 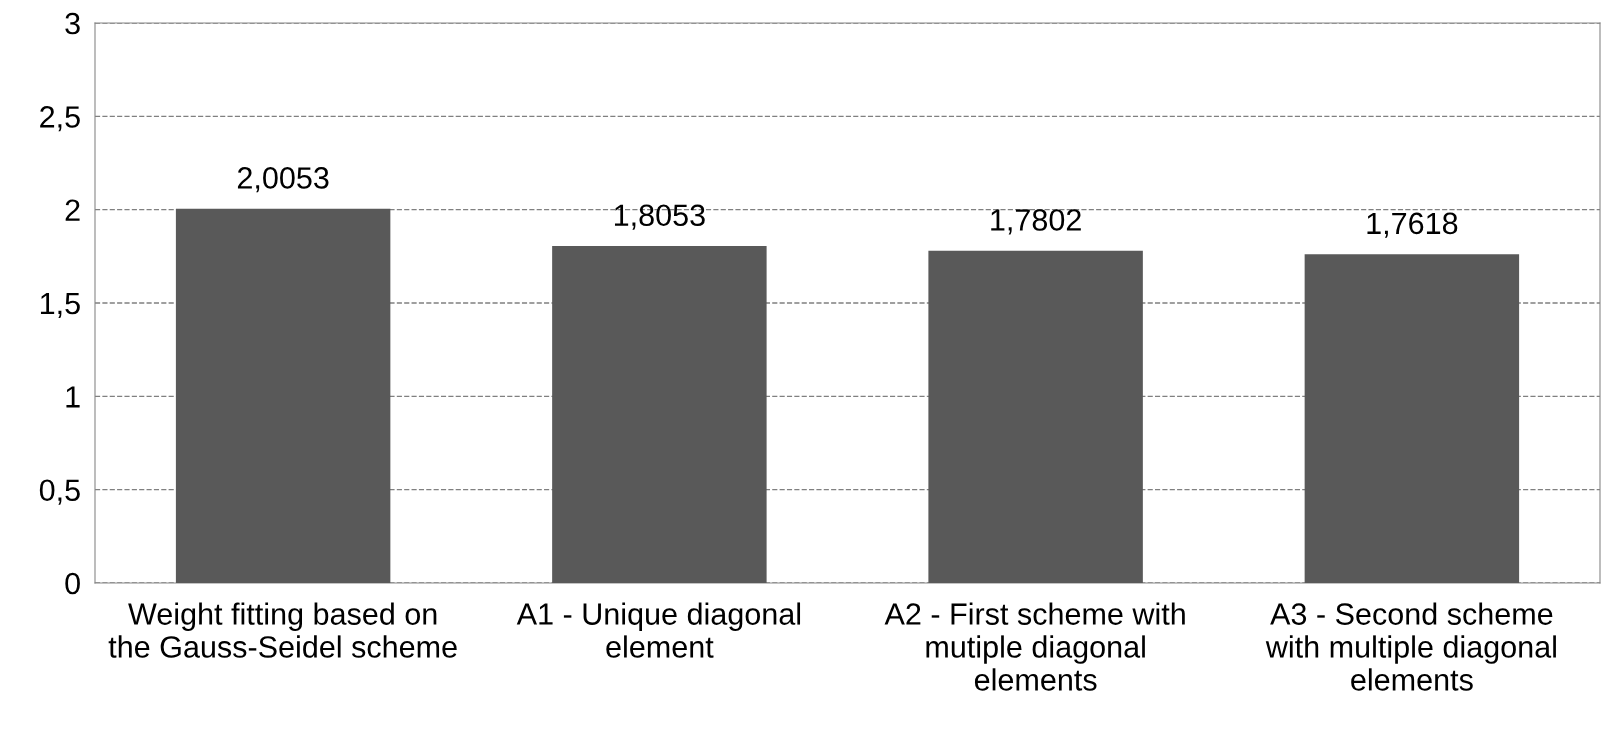 What do you see at coordinates (73, 397) in the screenshot?
I see `y-tick-label: 1` at bounding box center [73, 397].